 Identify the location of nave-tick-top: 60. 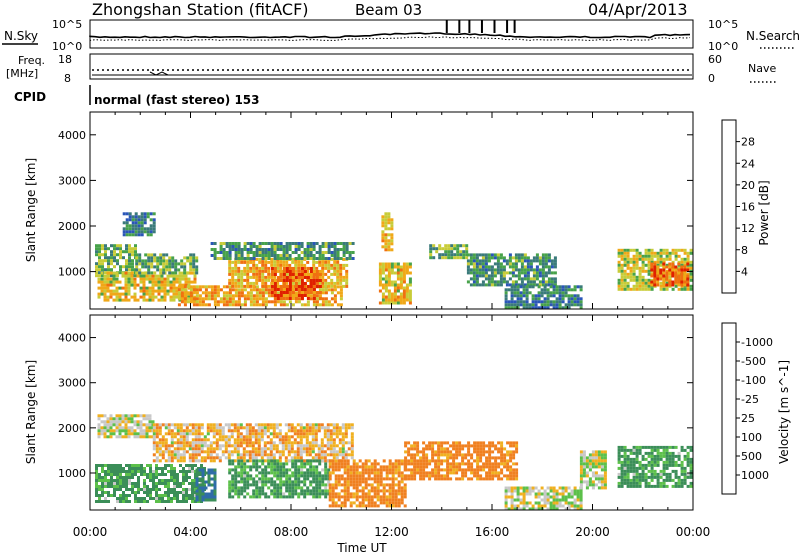
(715, 59).